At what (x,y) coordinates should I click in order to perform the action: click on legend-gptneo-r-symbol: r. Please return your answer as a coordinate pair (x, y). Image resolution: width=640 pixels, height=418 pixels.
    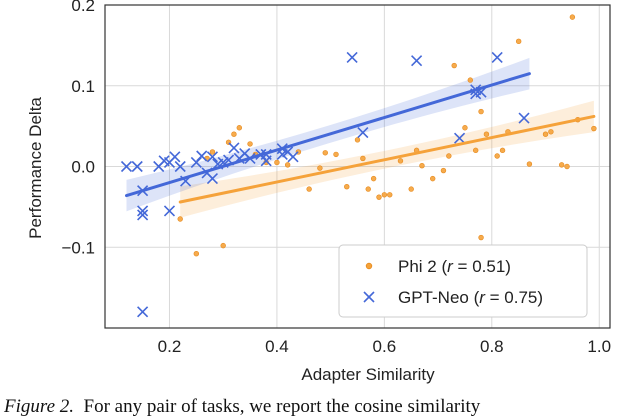
    Looking at the image, I should click on (482, 297).